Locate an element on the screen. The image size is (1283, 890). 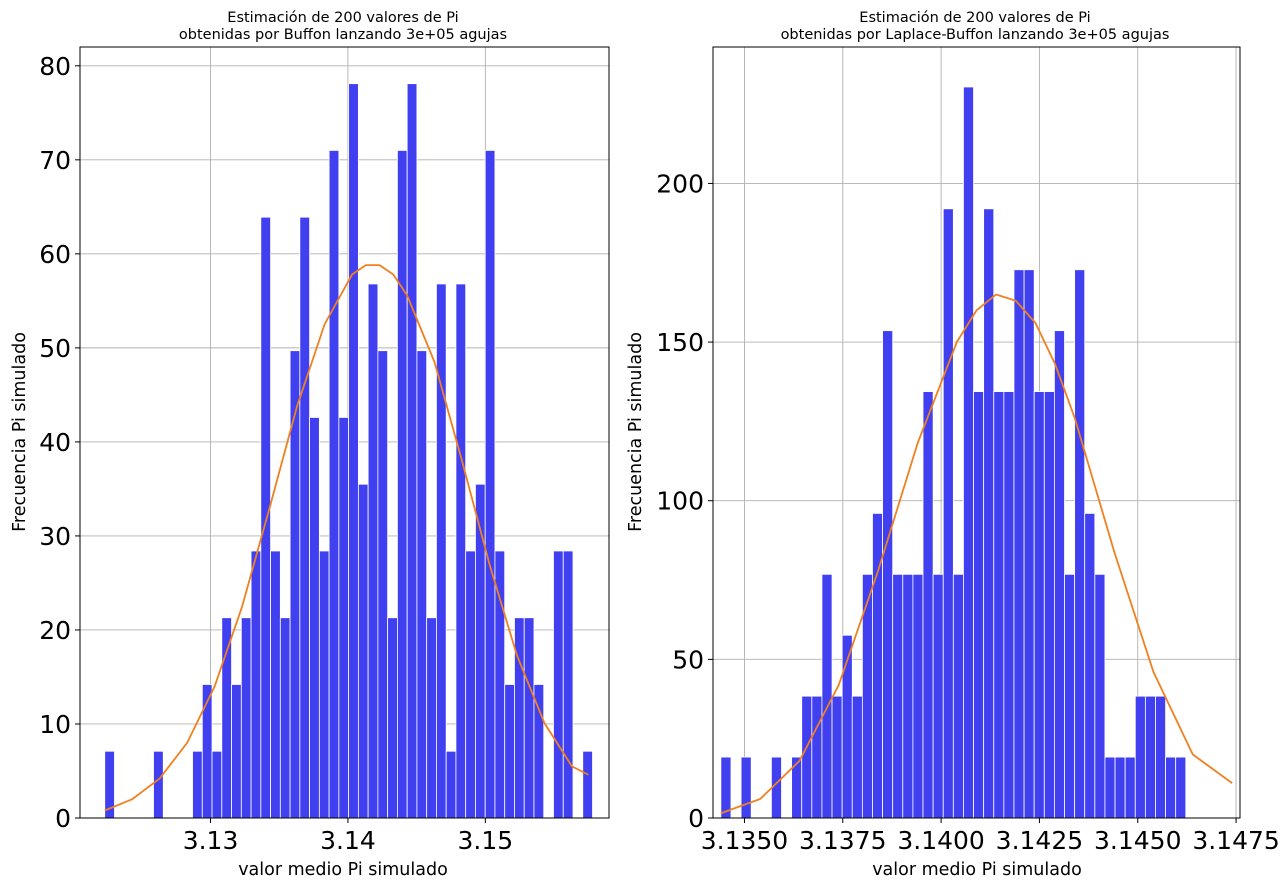
x-tick-label: 3.1475 is located at coordinates (1235, 840).